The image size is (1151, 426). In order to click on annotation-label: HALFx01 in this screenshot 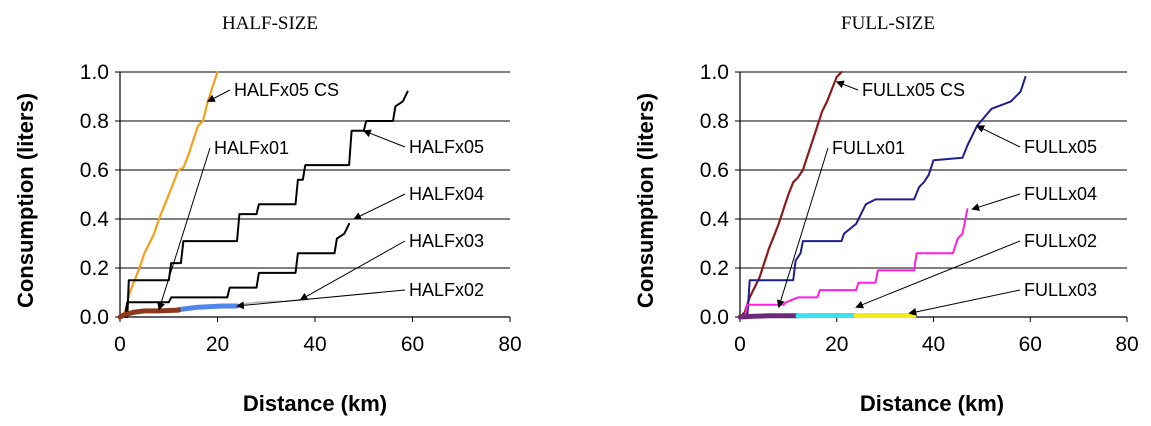, I will do `click(251, 148)`.